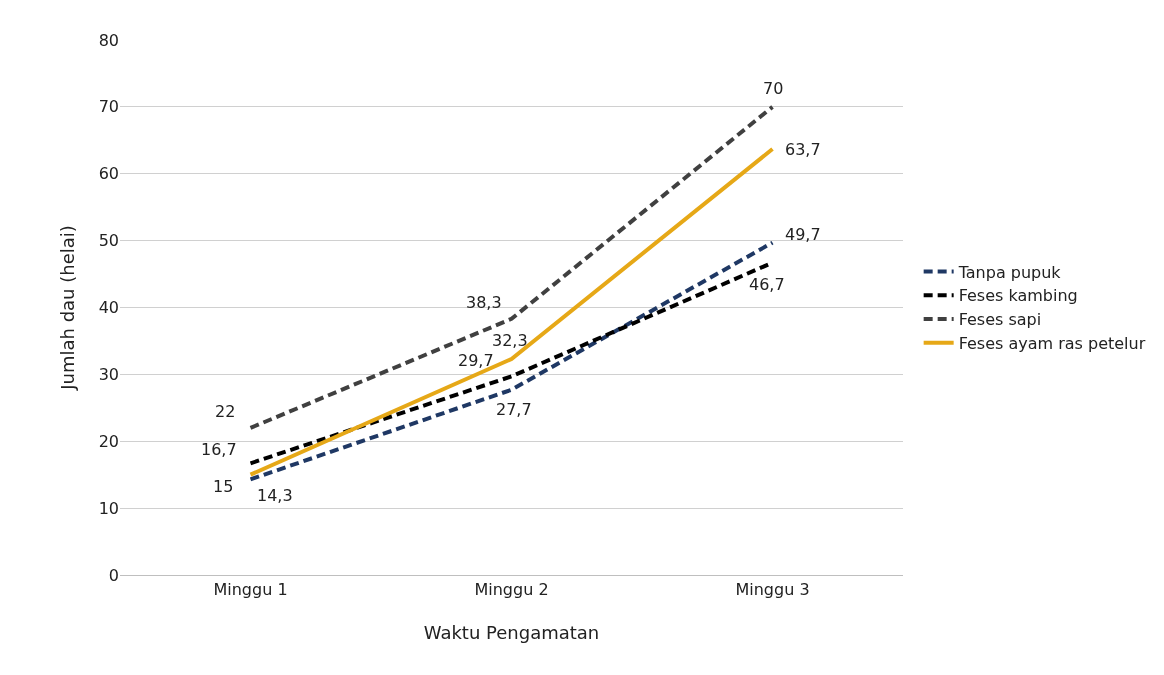 This screenshot has height=675, width=1164. I want to click on y-tick-label: 30, so click(108, 374).